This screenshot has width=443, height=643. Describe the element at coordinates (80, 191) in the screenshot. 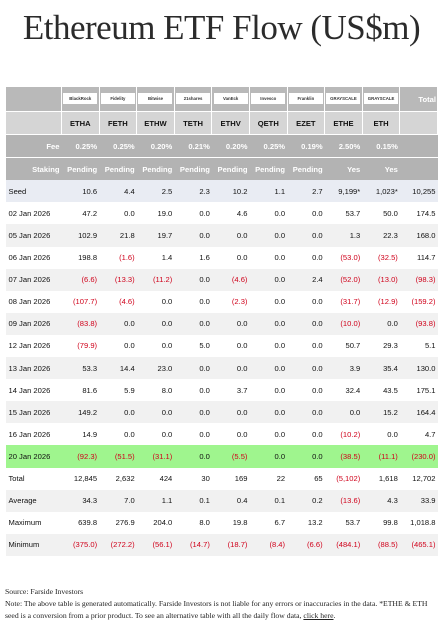

I see `cell: 10.6` at that location.